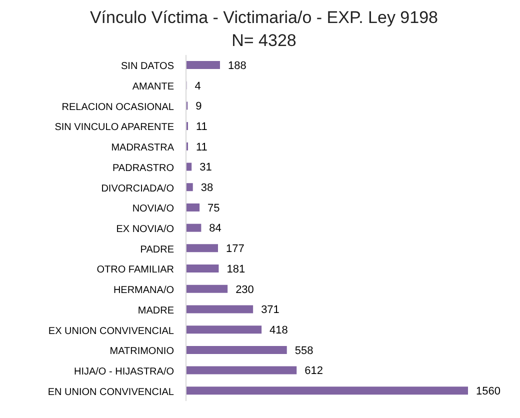 Image resolution: width=520 pixels, height=418 pixels. I want to click on y-tick-label: DIVORCIADA/O, so click(137, 188).